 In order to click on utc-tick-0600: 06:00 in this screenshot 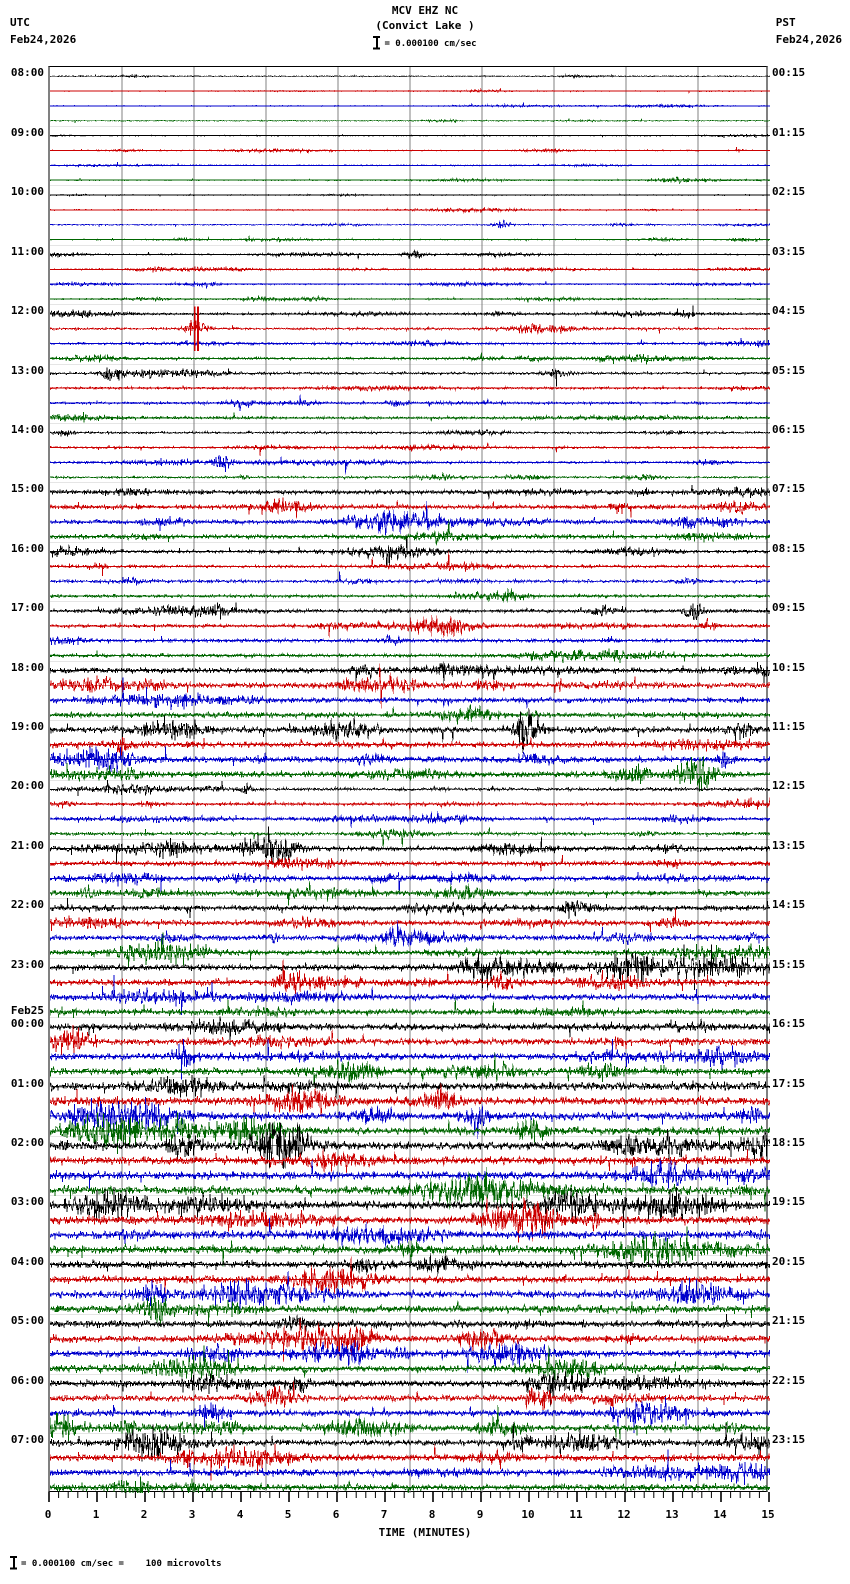, I will do `click(27, 1380)`.